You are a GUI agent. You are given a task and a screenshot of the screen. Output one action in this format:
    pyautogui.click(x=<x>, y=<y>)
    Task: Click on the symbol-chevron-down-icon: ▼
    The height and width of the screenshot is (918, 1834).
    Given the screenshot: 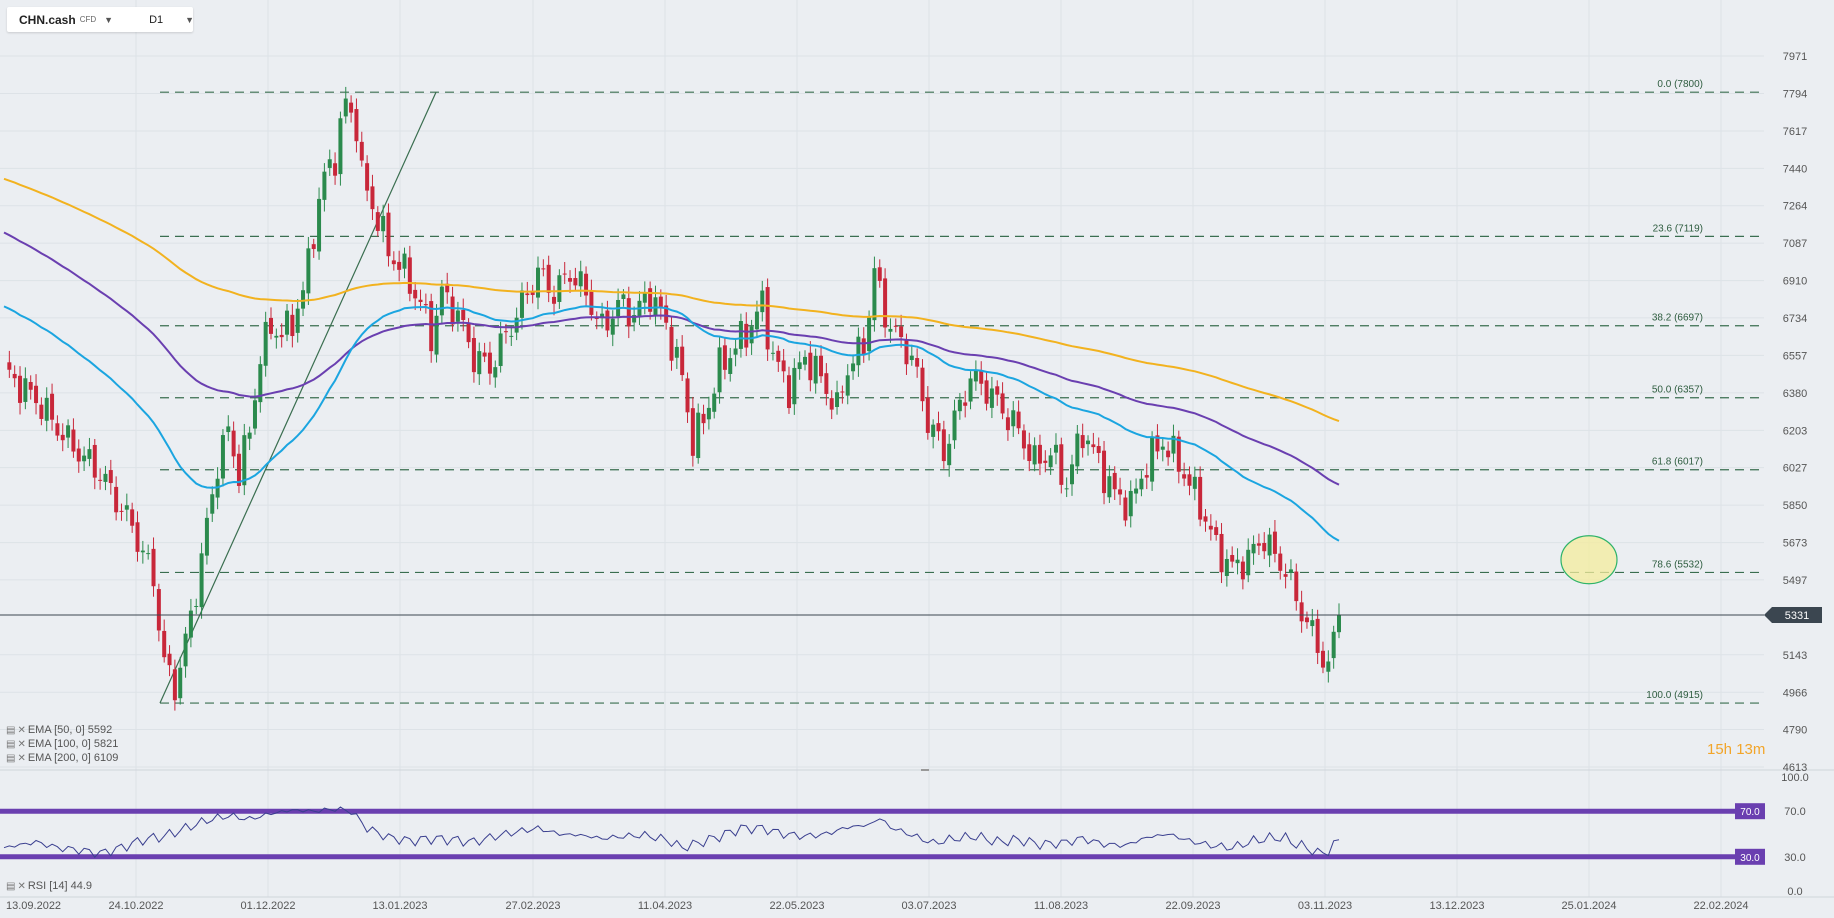 What is the action you would take?
    pyautogui.click(x=109, y=19)
    